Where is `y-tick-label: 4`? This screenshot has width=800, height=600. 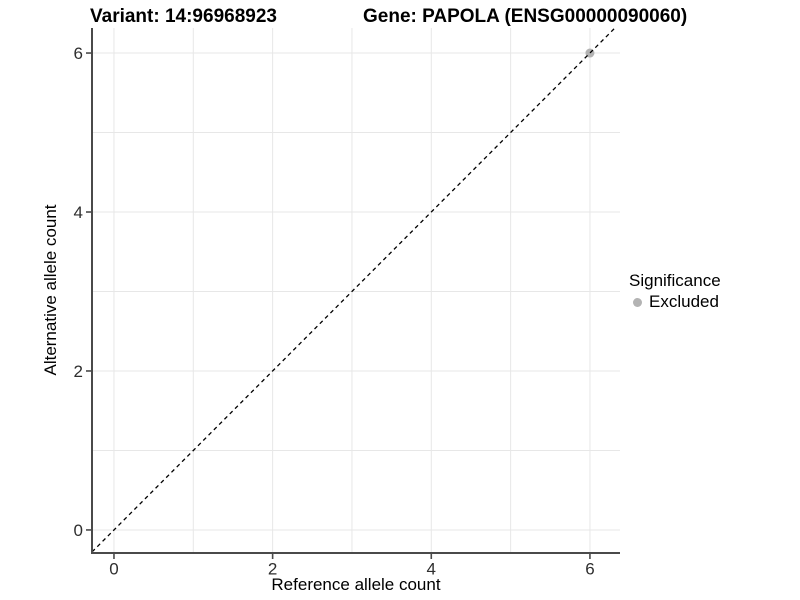
y-tick-label: 4 is located at coordinates (78, 212).